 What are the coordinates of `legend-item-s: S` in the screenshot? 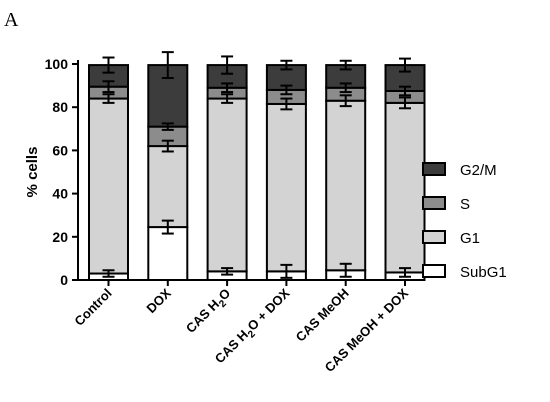 It's located at (446, 204).